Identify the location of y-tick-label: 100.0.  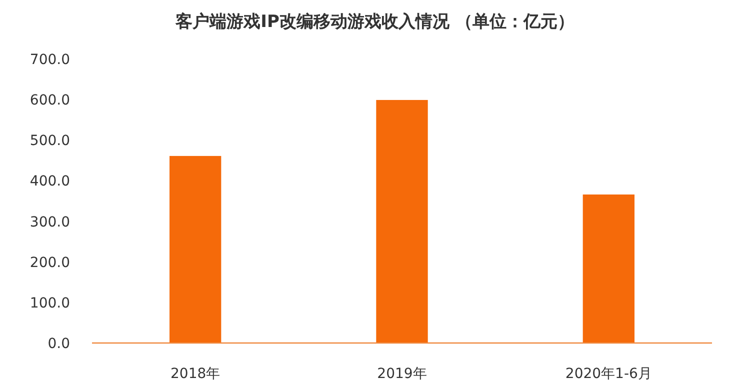
(50, 303).